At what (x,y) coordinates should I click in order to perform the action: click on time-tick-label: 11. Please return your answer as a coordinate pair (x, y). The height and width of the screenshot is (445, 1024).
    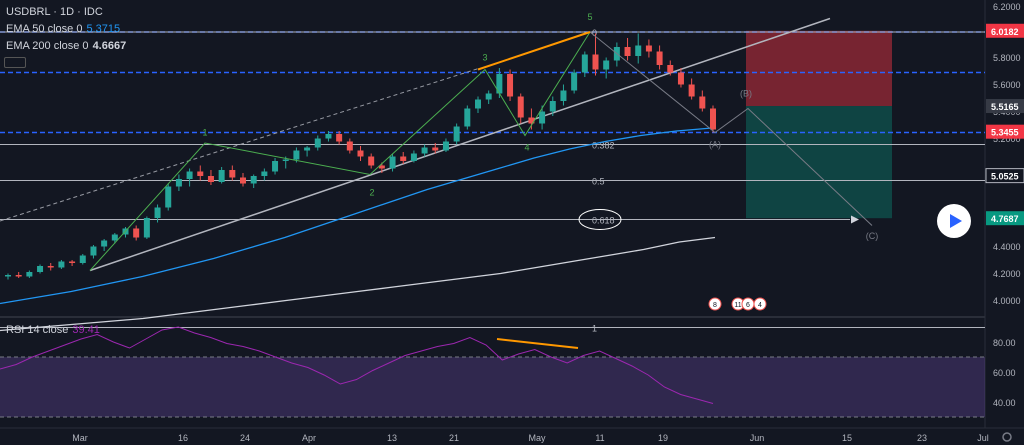
    Looking at the image, I should click on (599, 438).